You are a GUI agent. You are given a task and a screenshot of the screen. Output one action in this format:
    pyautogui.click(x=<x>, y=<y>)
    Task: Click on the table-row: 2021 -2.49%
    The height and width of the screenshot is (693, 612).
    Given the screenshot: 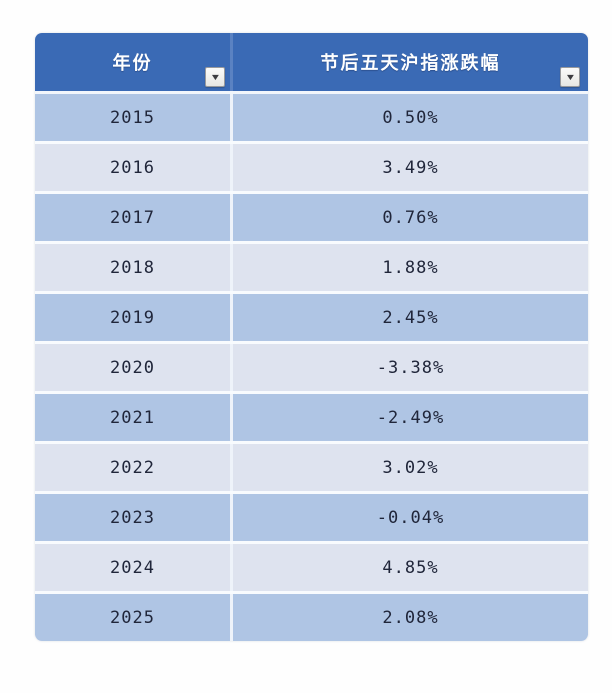 What is the action you would take?
    pyautogui.click(x=311, y=416)
    